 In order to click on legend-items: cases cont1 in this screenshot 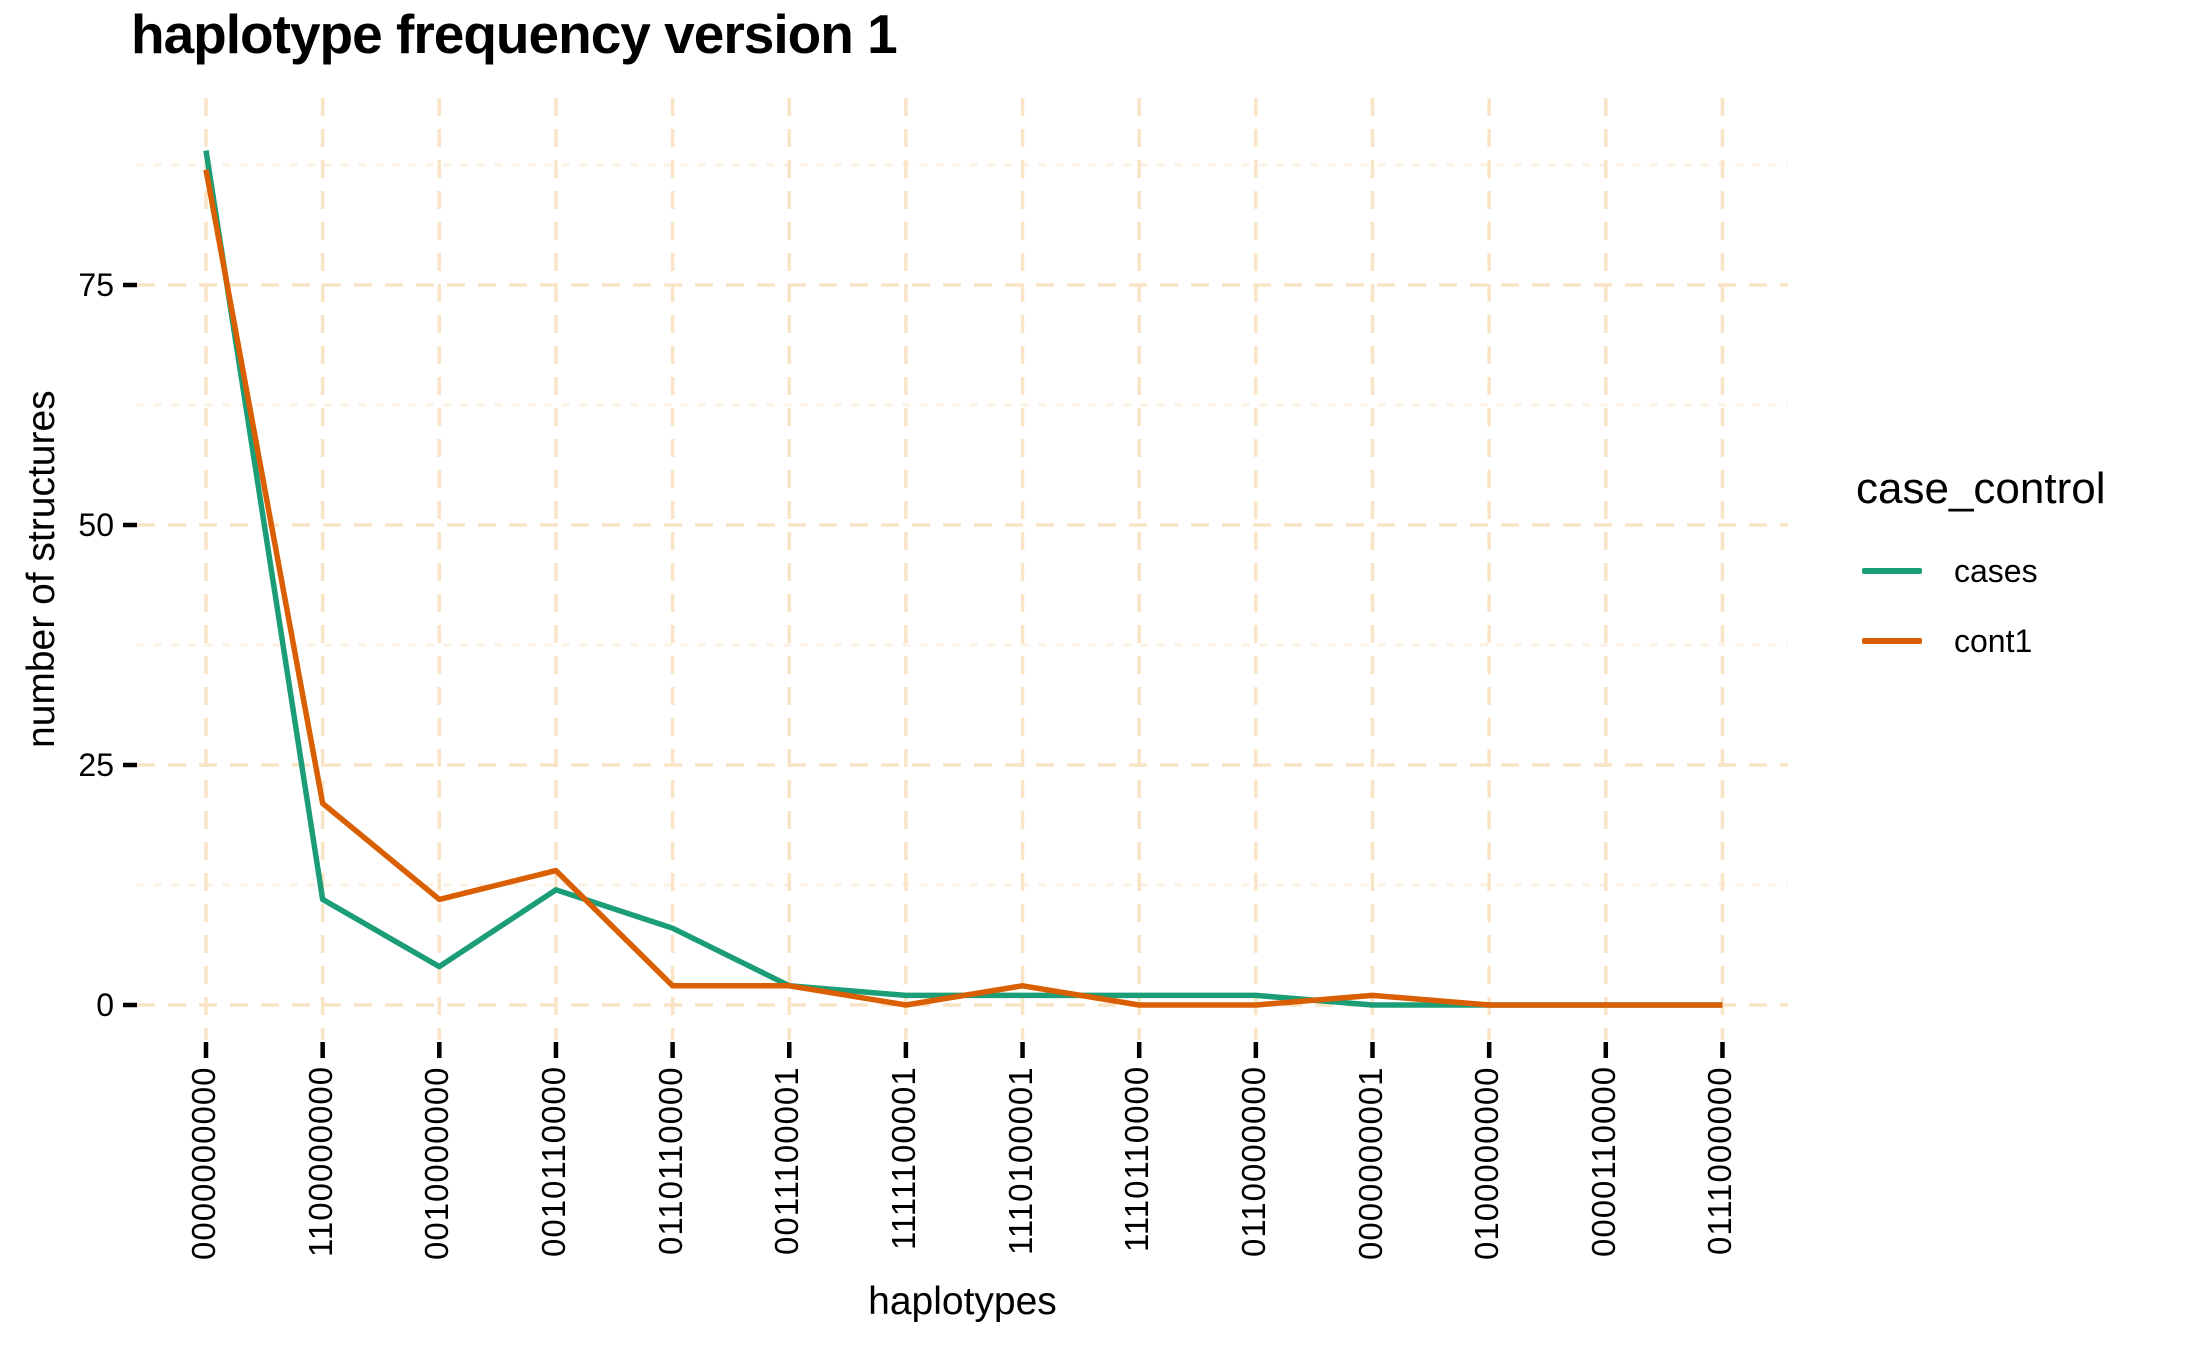, I will do `click(1980, 606)`.